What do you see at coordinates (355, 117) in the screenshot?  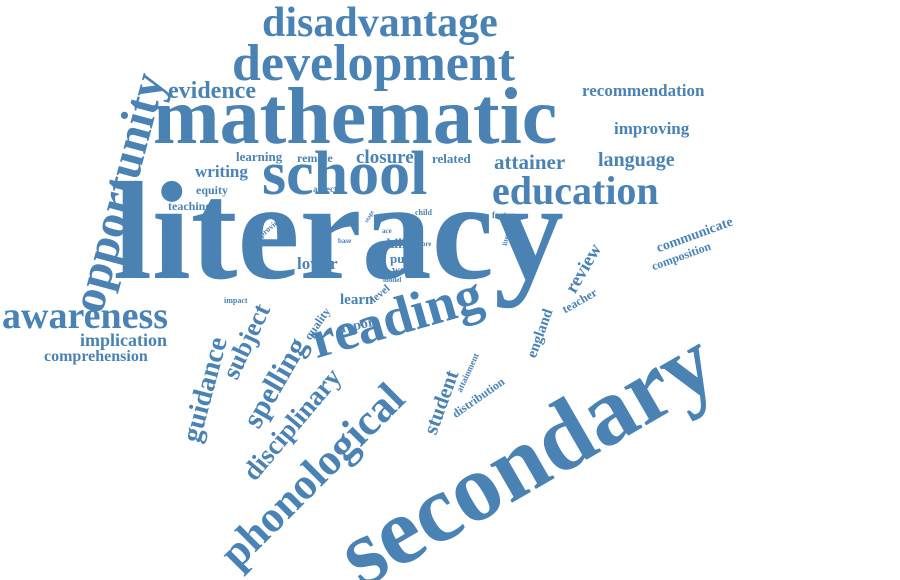 I see `word-mathematic: mathematic` at bounding box center [355, 117].